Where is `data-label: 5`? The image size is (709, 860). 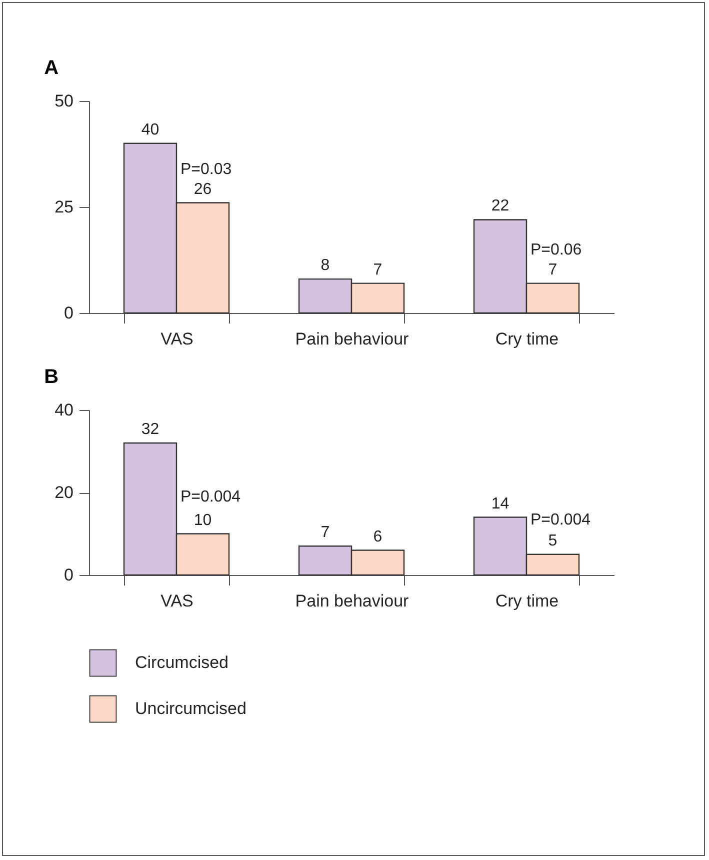
data-label: 5 is located at coordinates (553, 541).